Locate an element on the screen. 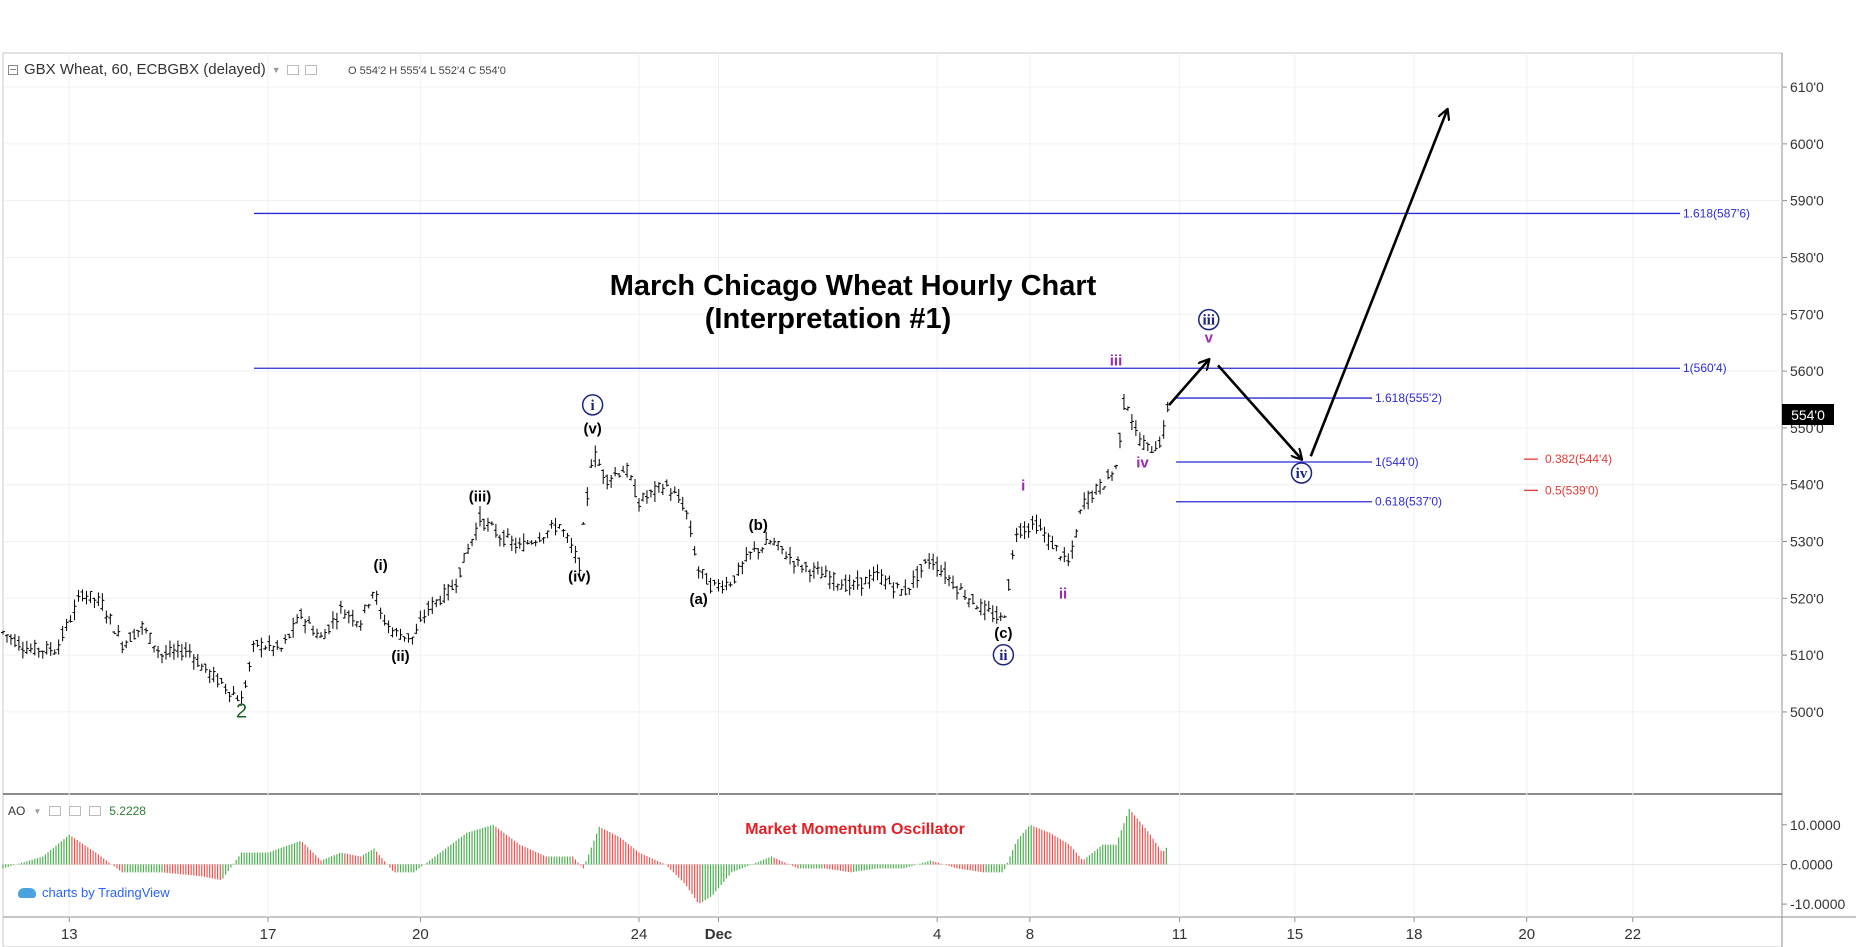 The image size is (1856, 947). time-tick-label: 4 is located at coordinates (937, 934).